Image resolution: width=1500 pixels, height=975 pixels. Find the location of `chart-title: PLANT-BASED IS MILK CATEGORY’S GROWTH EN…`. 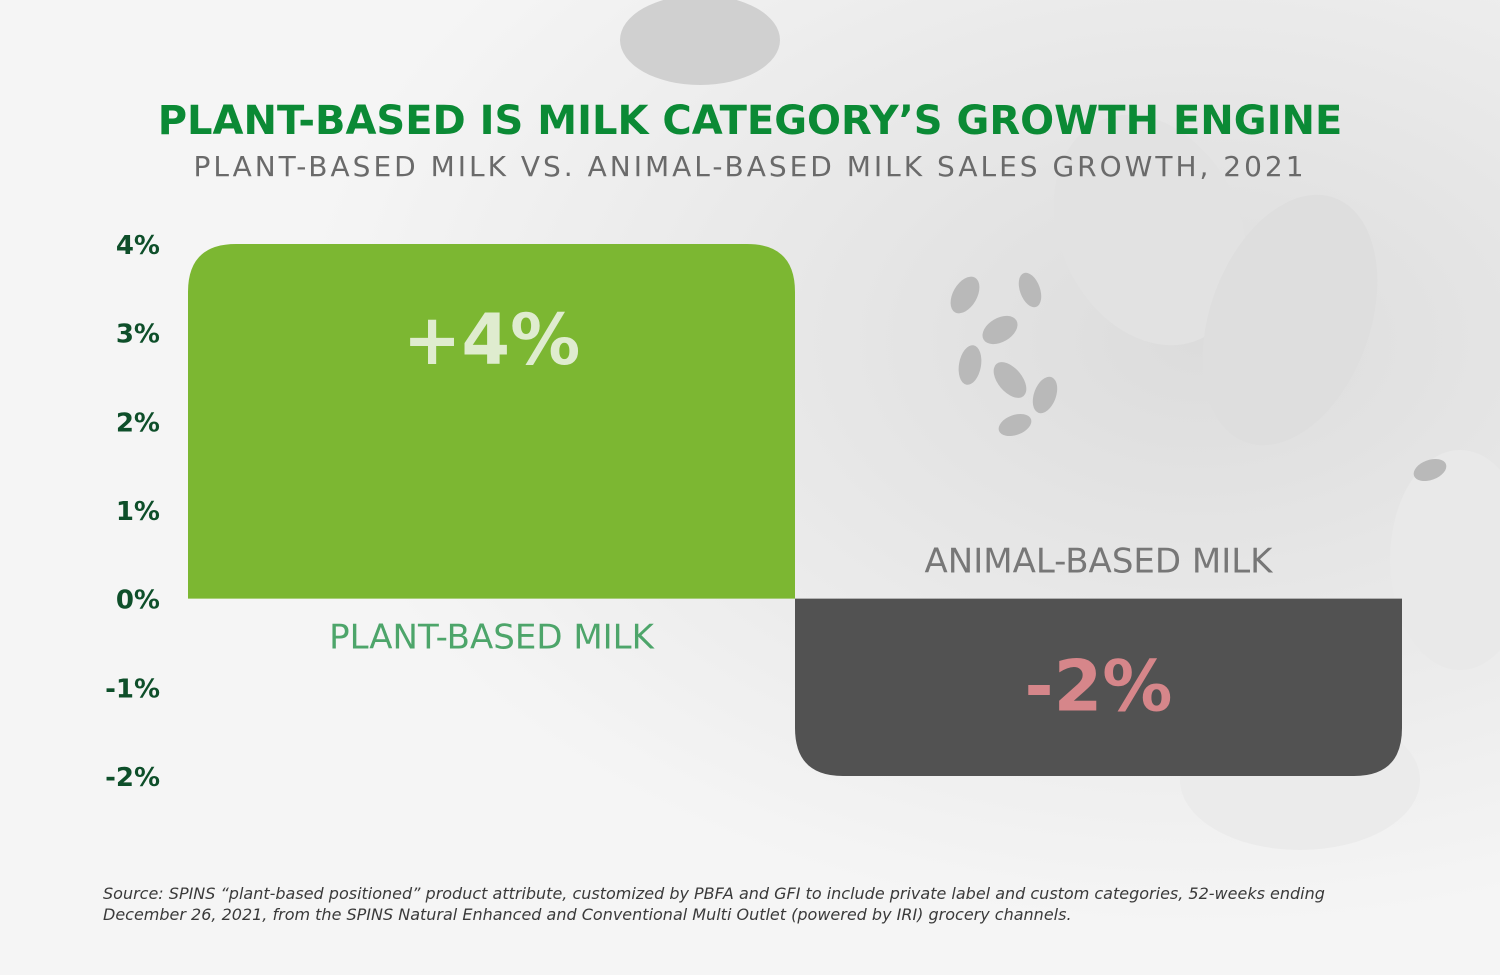

chart-title: PLANT-BASED IS MILK CATEGORY’S GROWTH EN… is located at coordinates (750, 121).